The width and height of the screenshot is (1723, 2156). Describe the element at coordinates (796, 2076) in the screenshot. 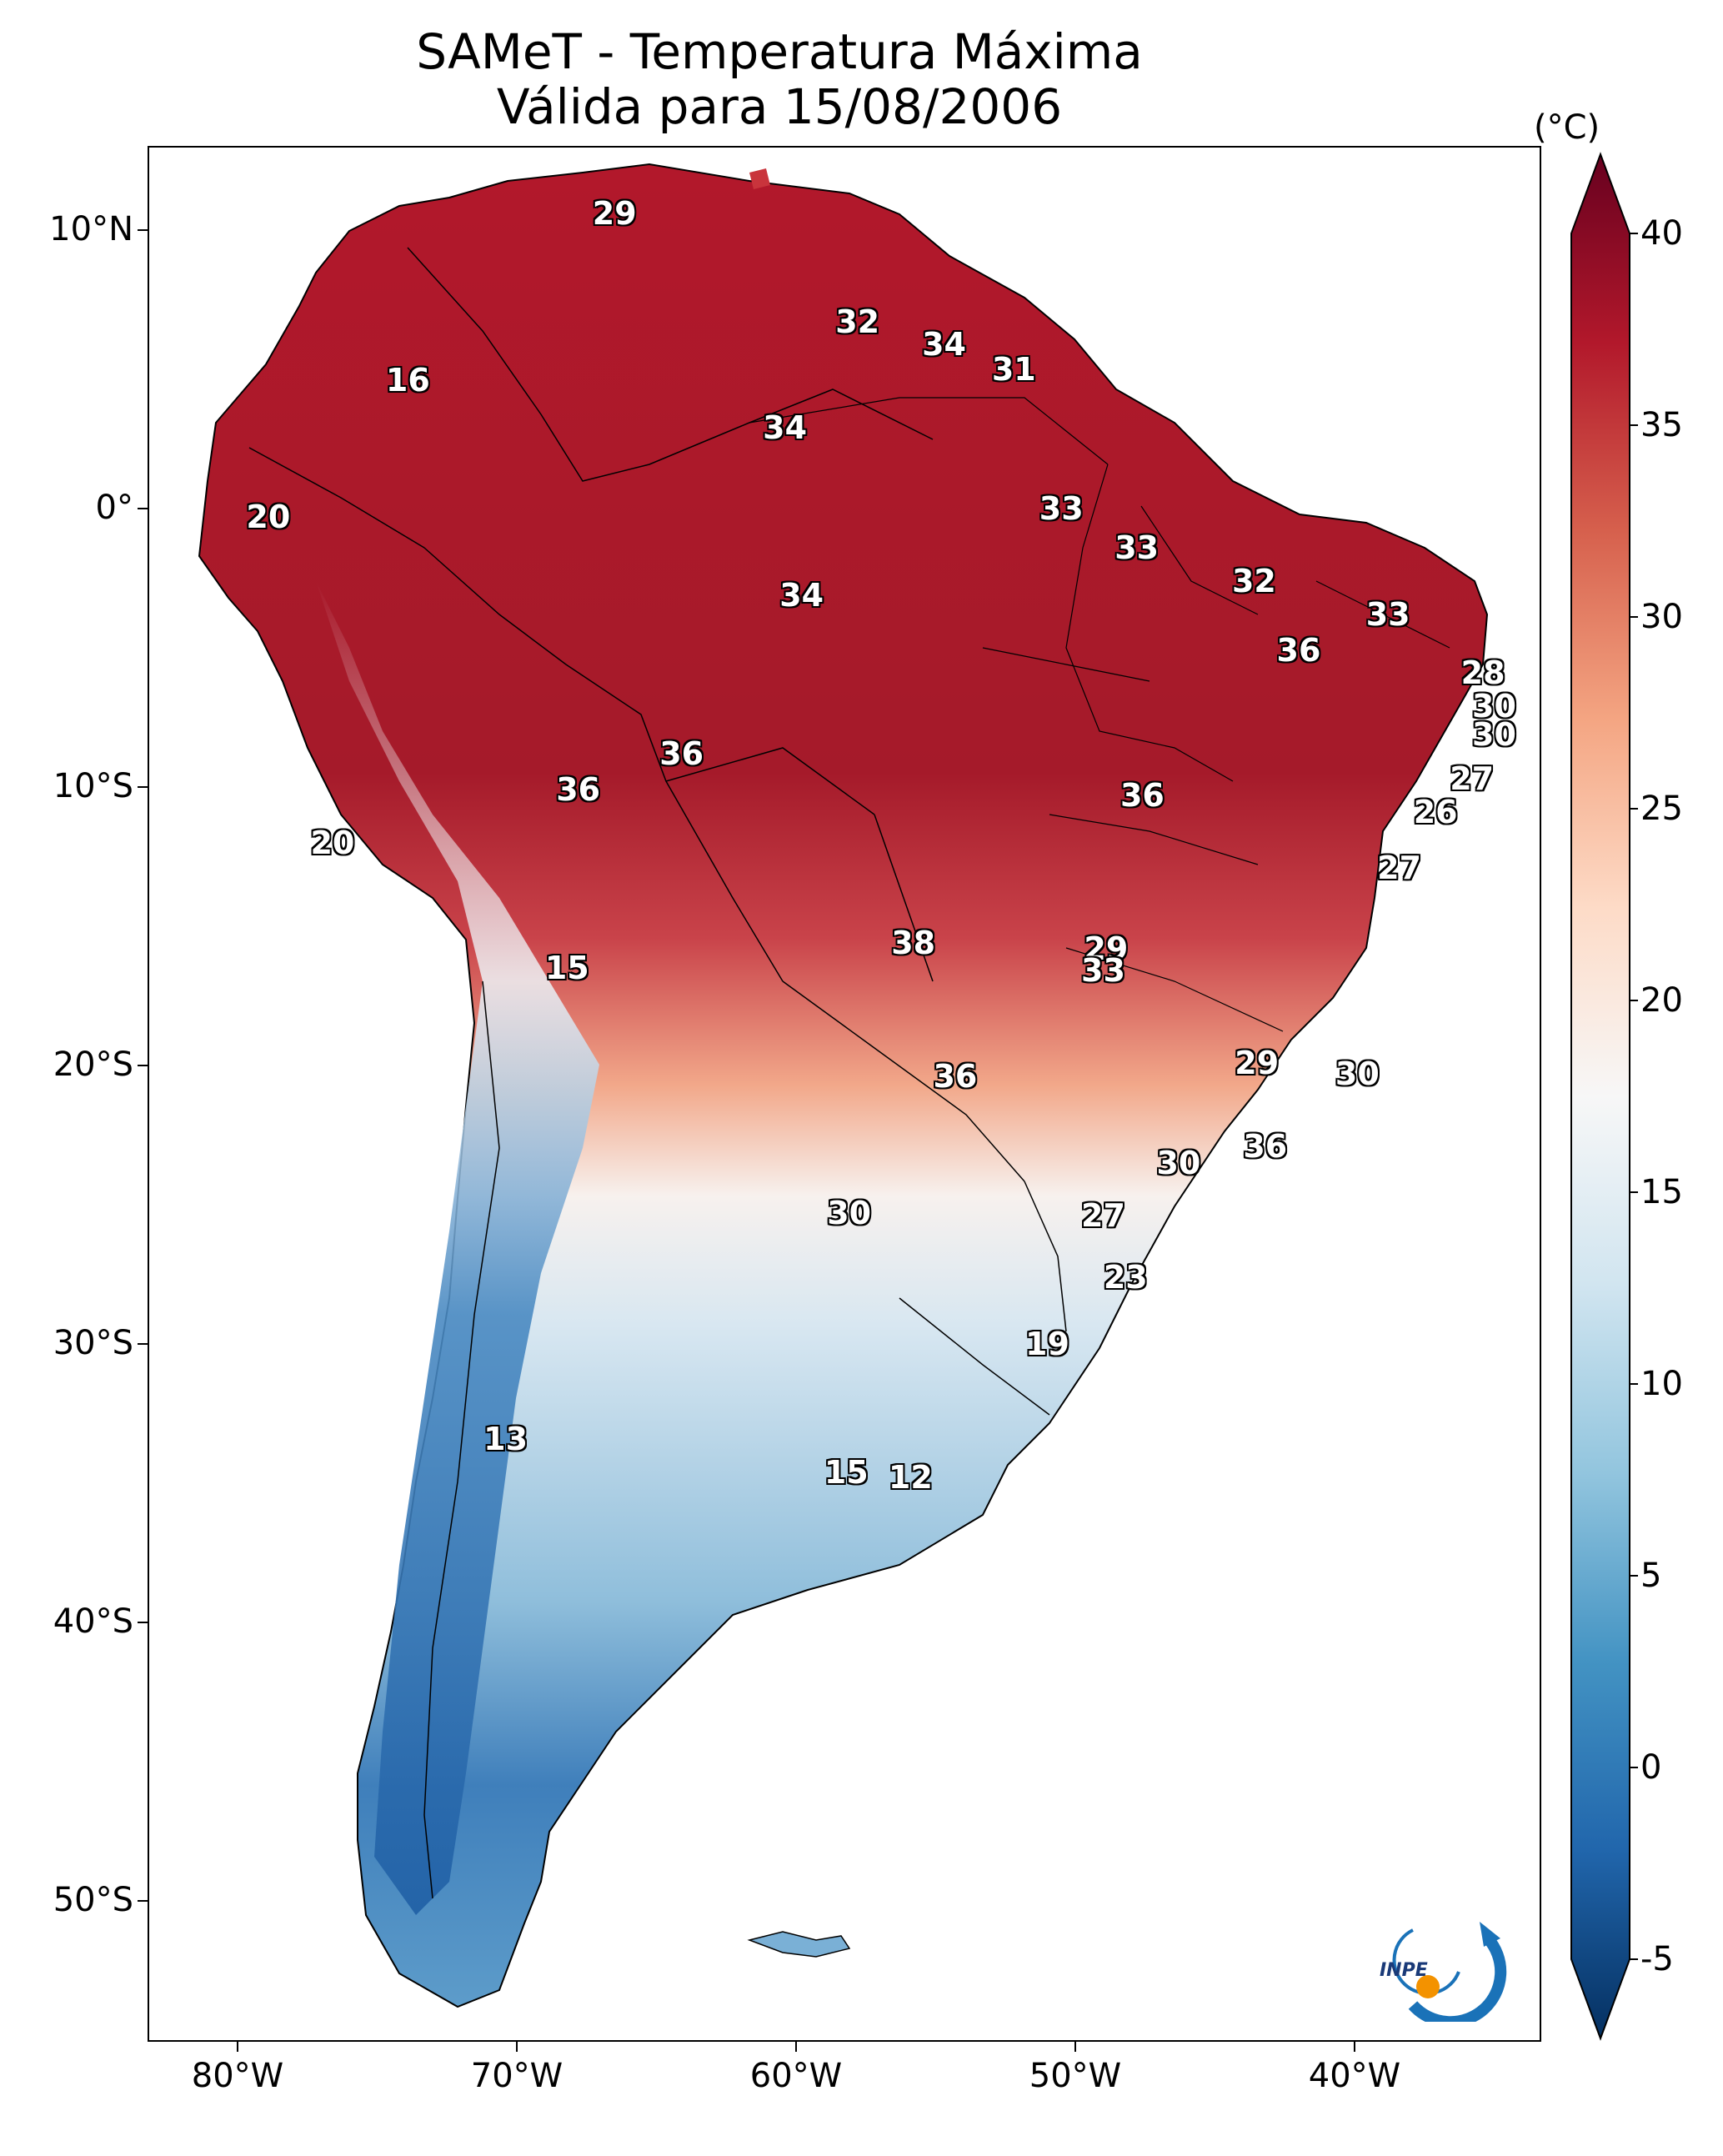

I see `lon-label-60w: 60°W` at that location.